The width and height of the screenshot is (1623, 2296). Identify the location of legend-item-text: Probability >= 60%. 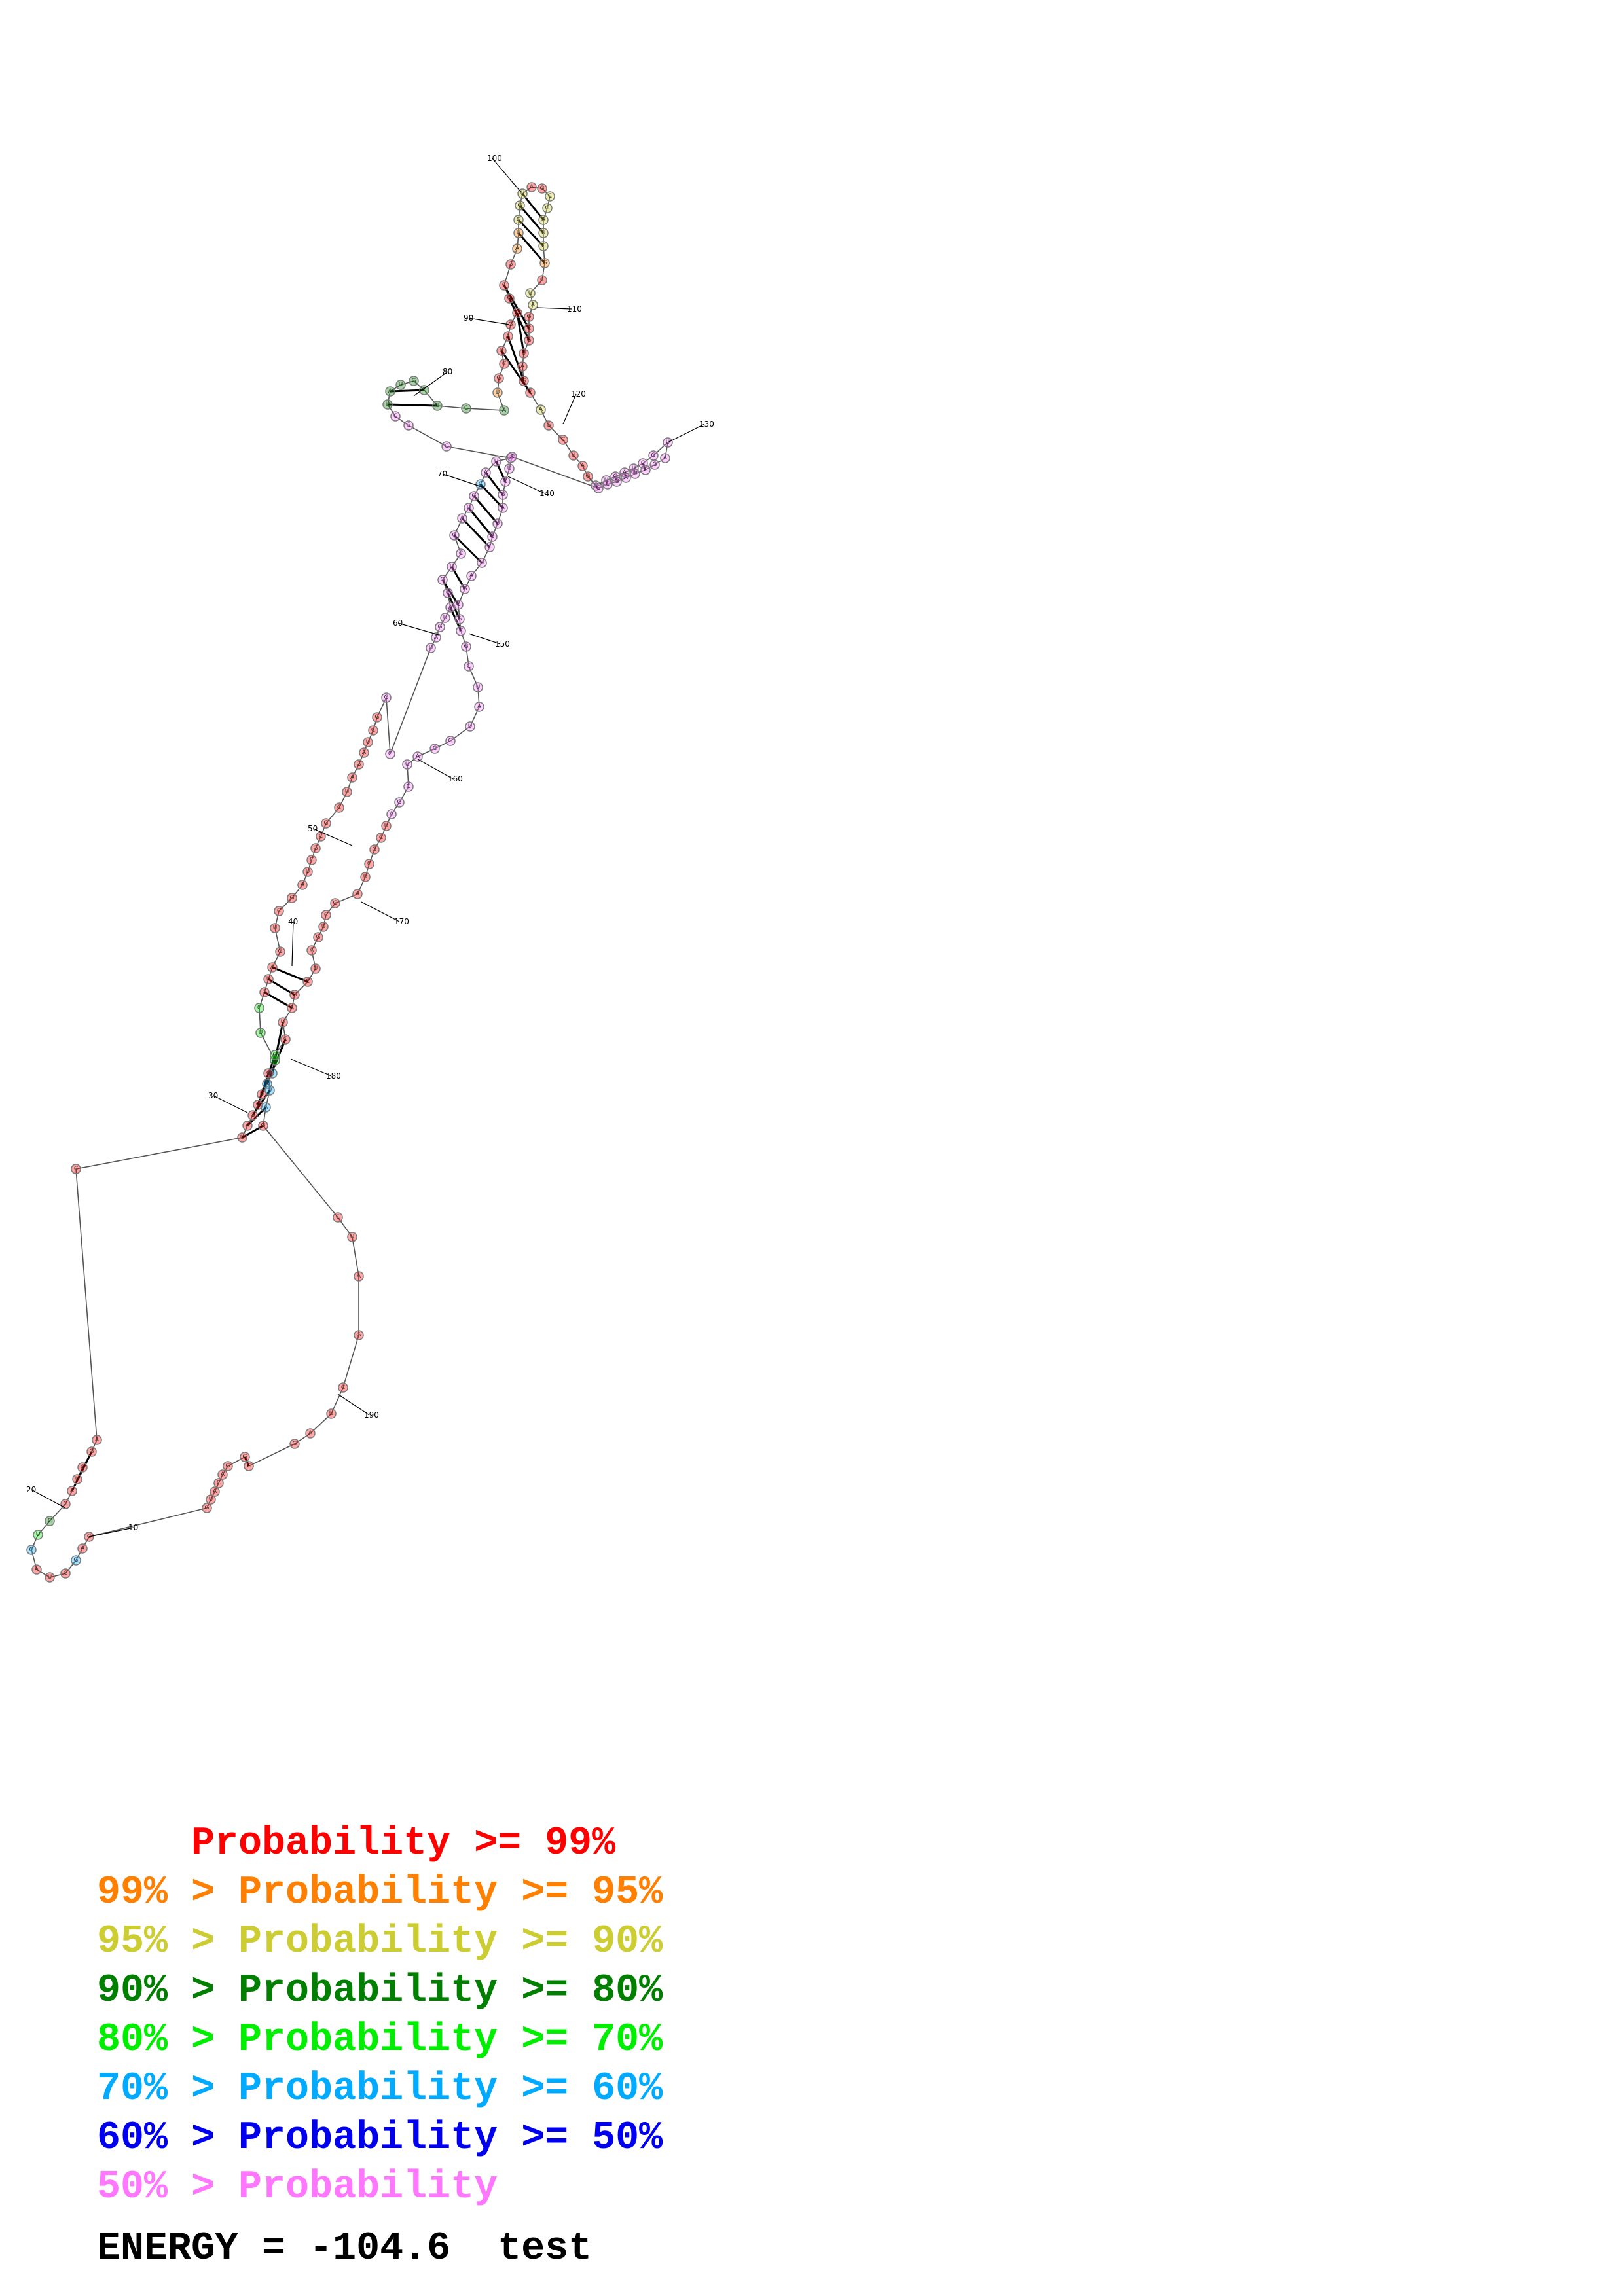
(450, 2089).